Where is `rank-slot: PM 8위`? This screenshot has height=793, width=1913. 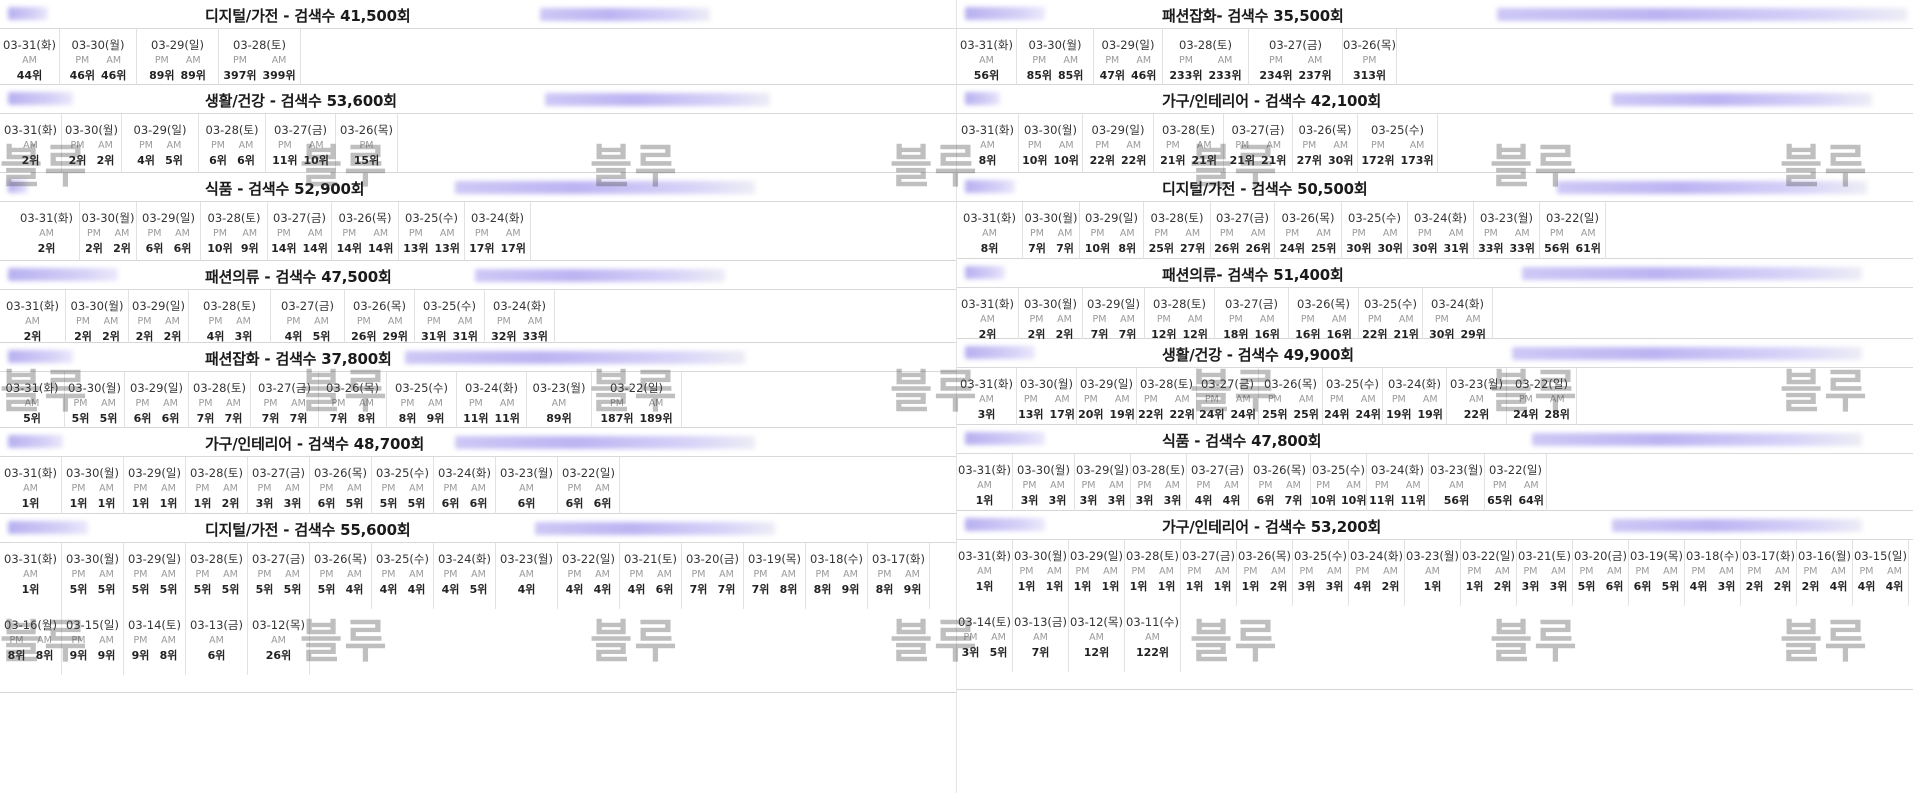 rank-slot: PM 8위 is located at coordinates (885, 583).